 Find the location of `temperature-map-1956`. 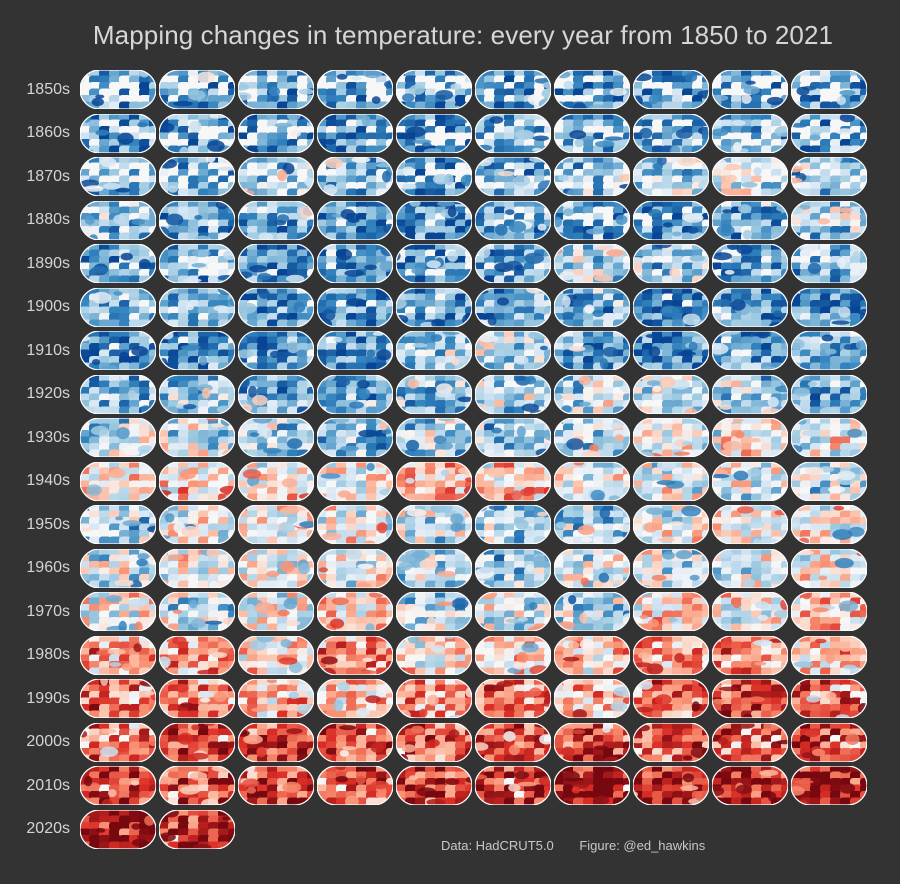

temperature-map-1956 is located at coordinates (592, 524).